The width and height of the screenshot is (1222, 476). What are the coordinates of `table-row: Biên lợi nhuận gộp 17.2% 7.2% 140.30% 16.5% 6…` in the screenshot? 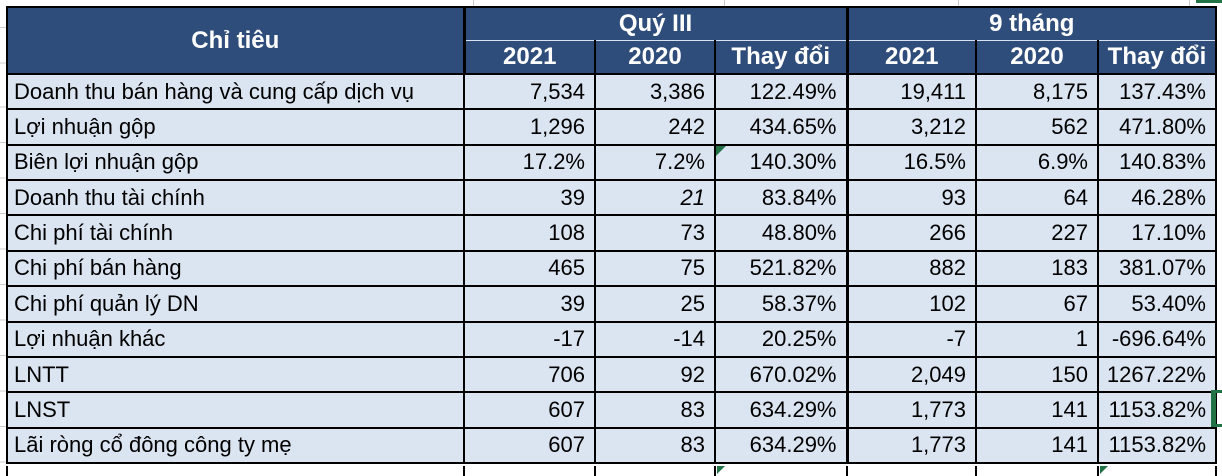 It's located at (611, 162).